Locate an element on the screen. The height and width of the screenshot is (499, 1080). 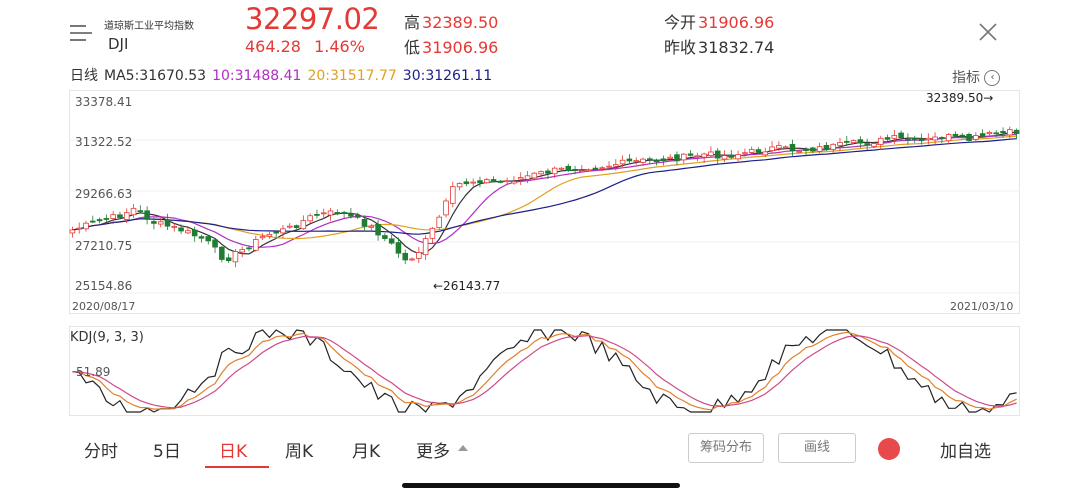
low-stat: 低 31906.96 is located at coordinates (451, 46).